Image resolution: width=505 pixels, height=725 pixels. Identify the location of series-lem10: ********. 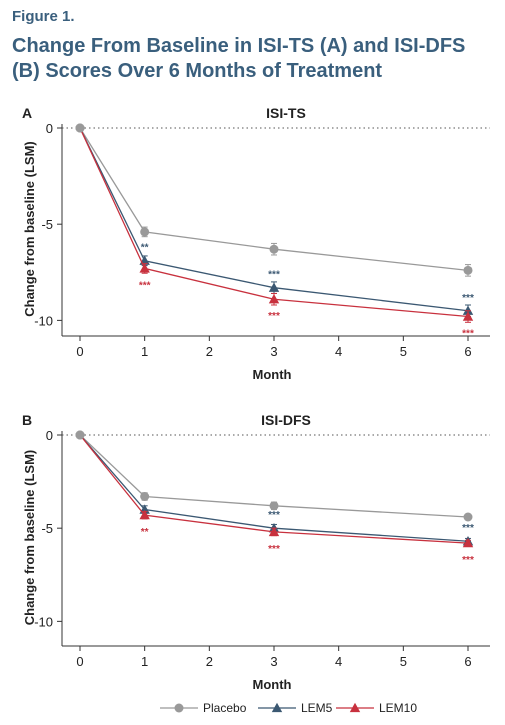
(274, 498).